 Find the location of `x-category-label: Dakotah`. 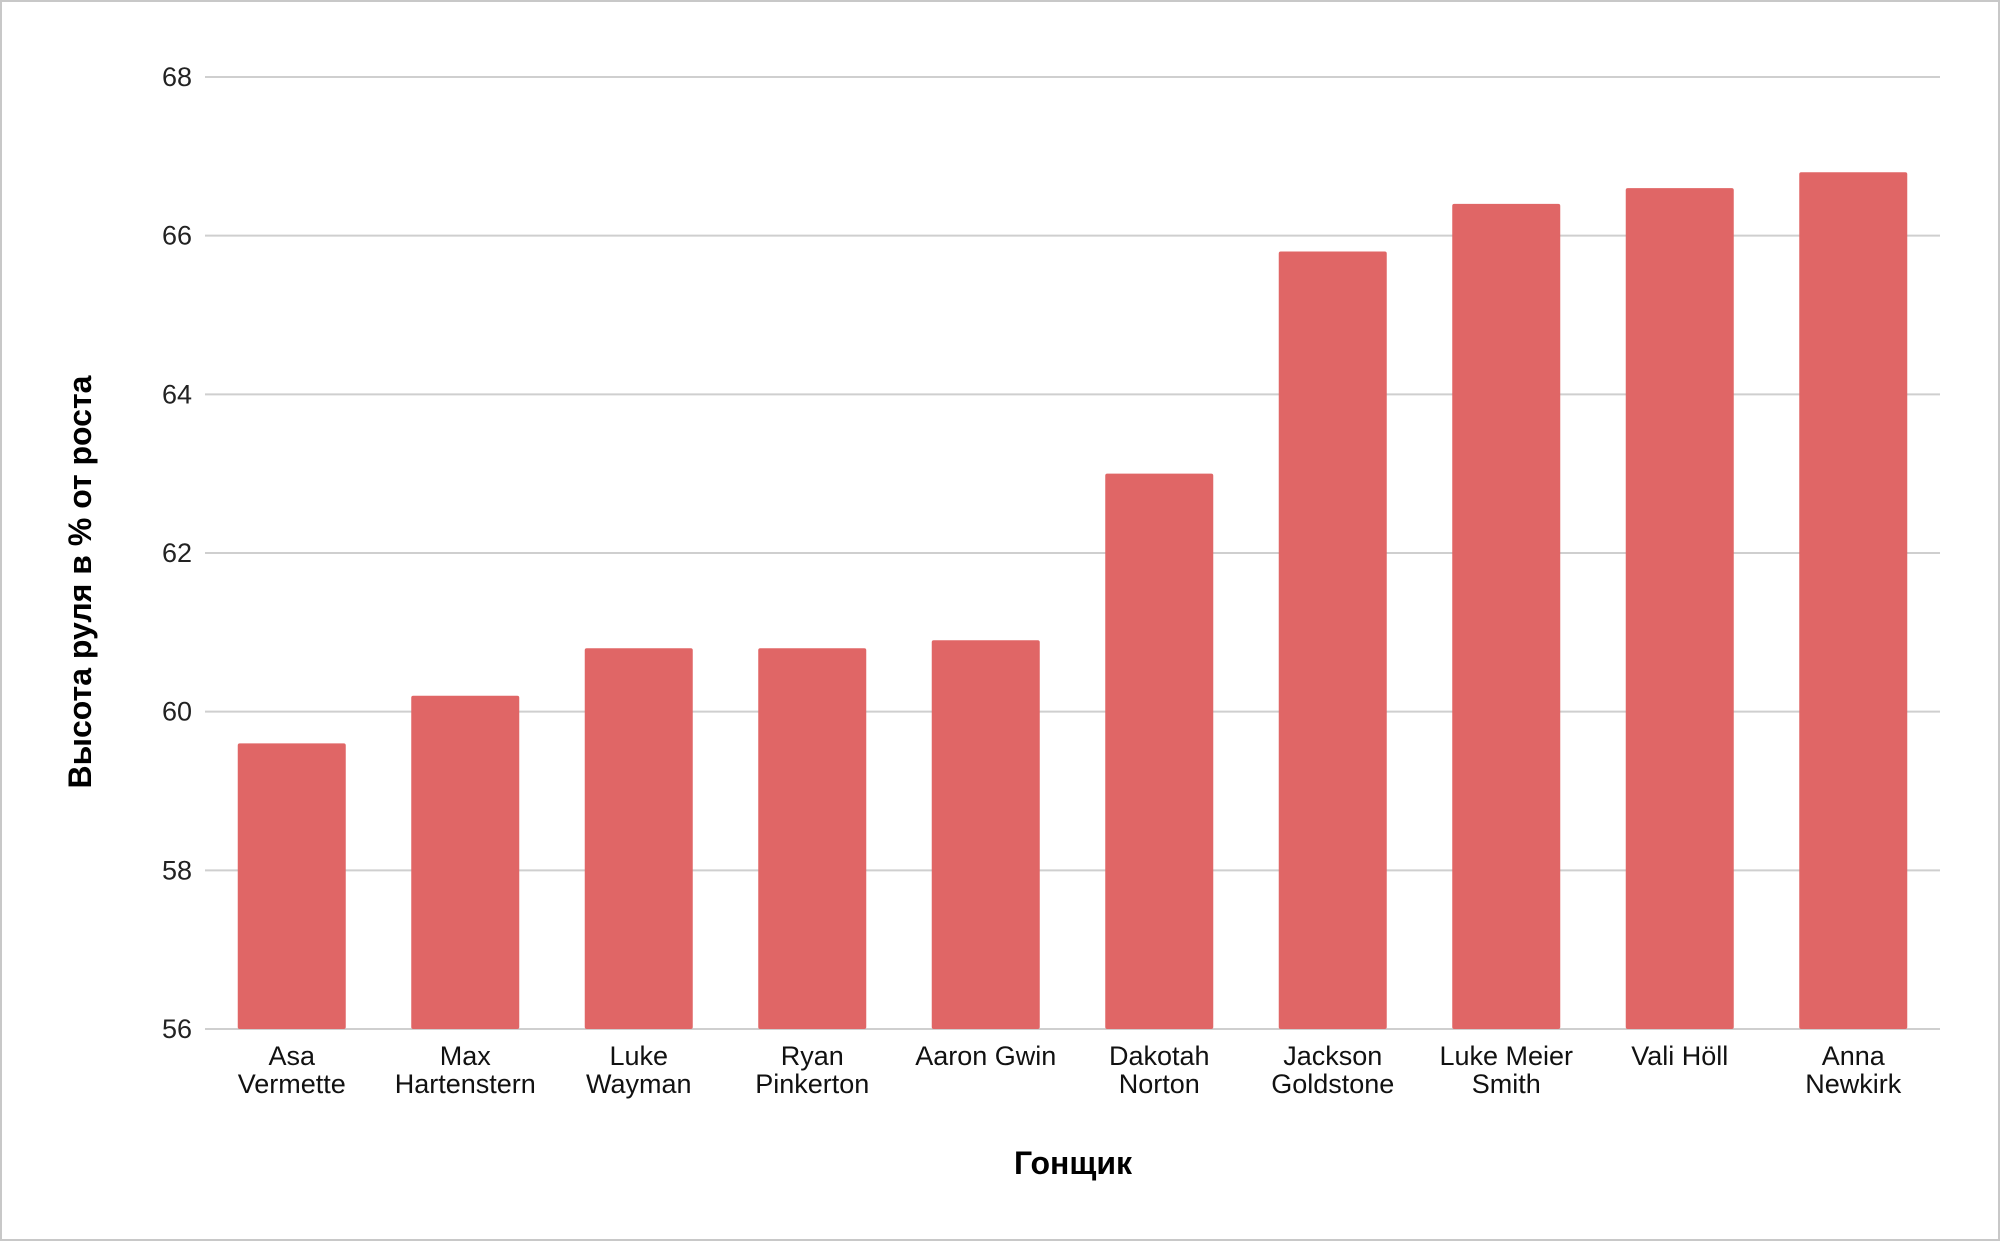

x-category-label: Dakotah is located at coordinates (1159, 1056).